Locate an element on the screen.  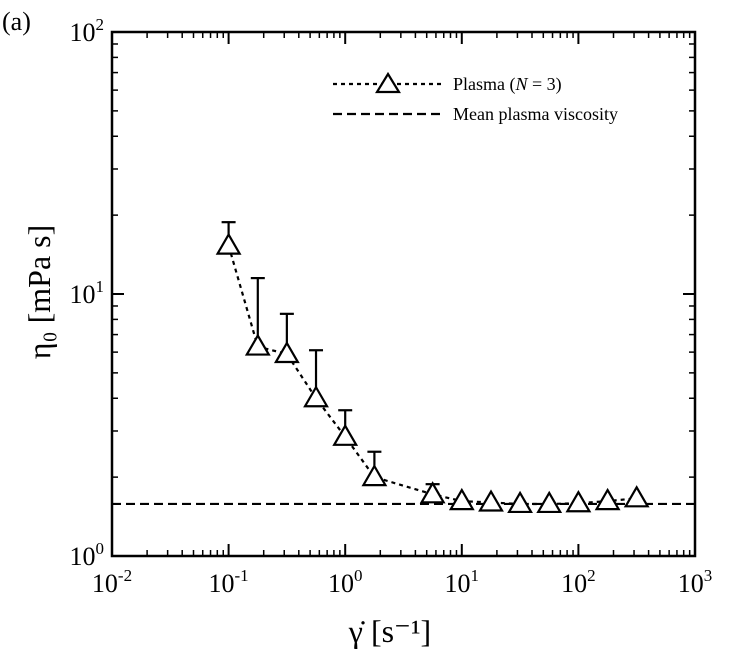
legend-plasma-suffix: = 3) is located at coordinates (545, 84).